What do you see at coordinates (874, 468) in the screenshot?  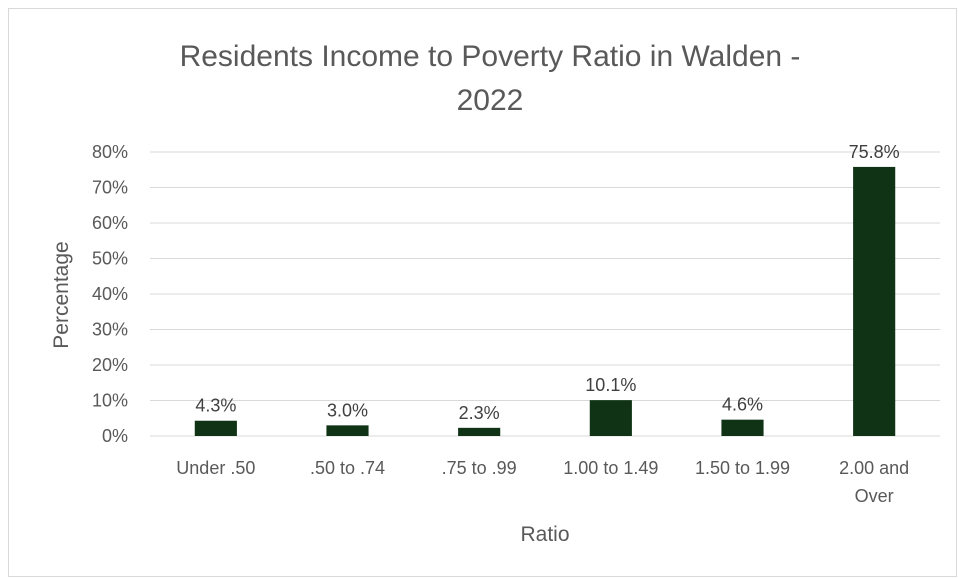 I see `x-tick-label: 2.00 and` at bounding box center [874, 468].